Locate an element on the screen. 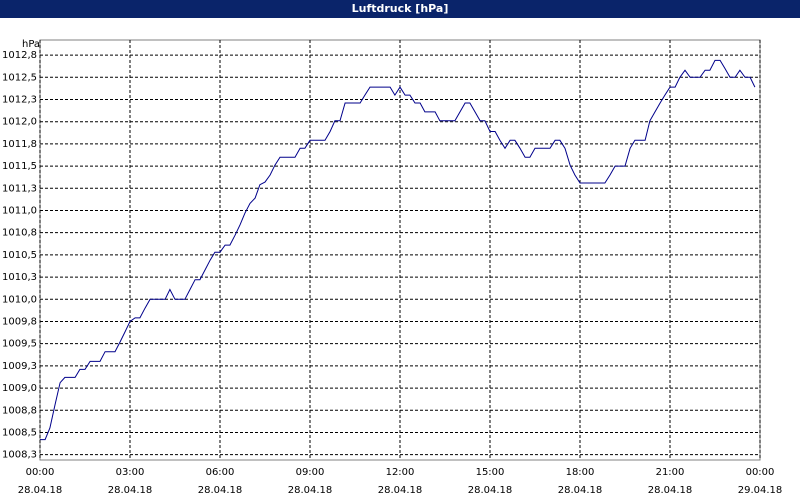 Image resolution: width=800 pixels, height=500 pixels. x-tick-date: 29.04.18 is located at coordinates (760, 490).